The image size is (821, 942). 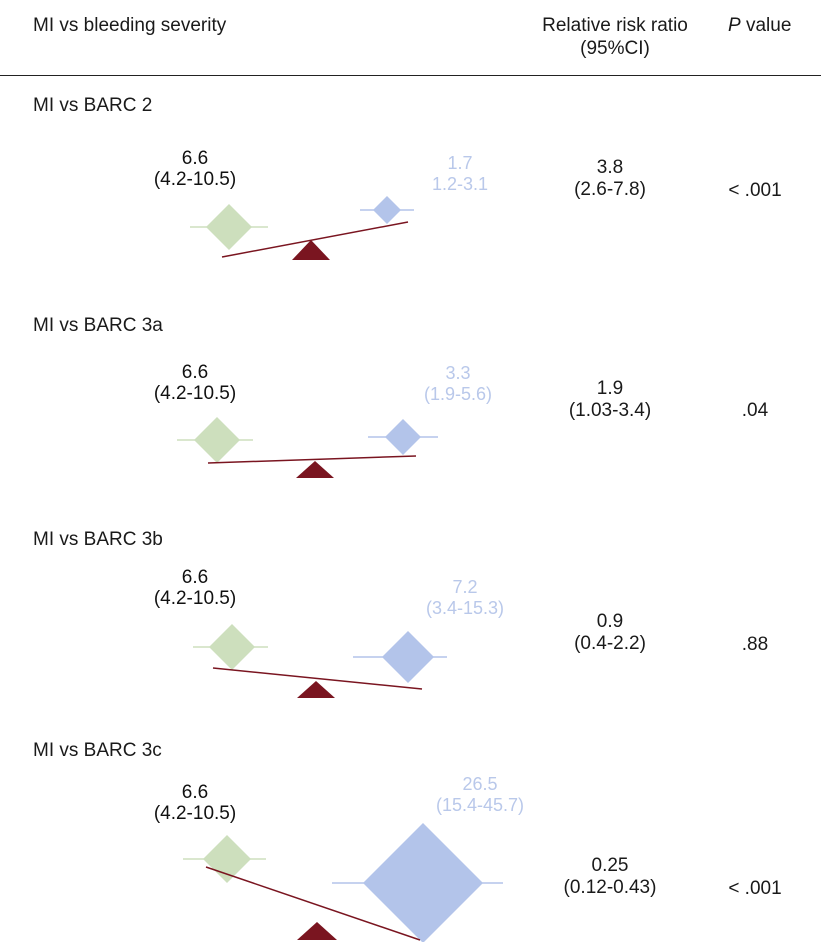 I want to click on p-value: .88, so click(x=755, y=644).